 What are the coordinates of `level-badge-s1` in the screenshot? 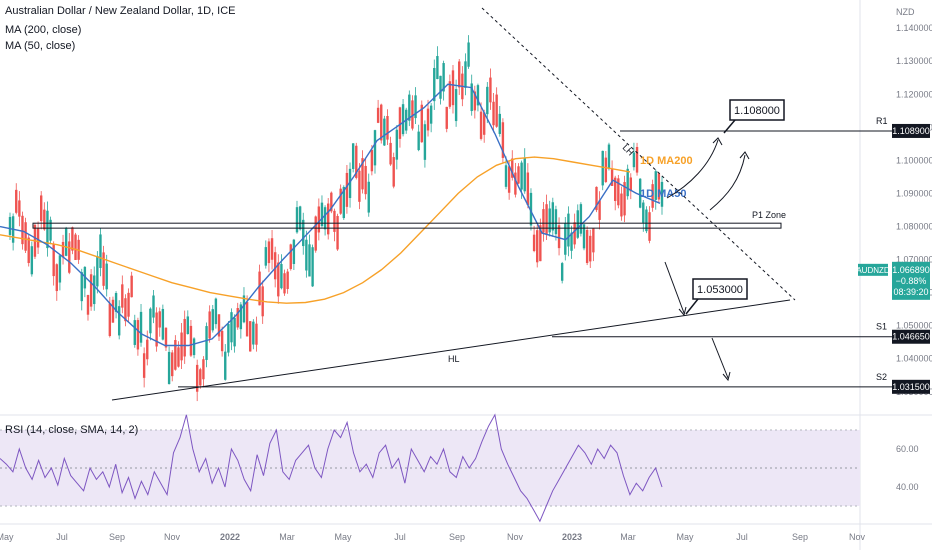 It's located at (911, 336).